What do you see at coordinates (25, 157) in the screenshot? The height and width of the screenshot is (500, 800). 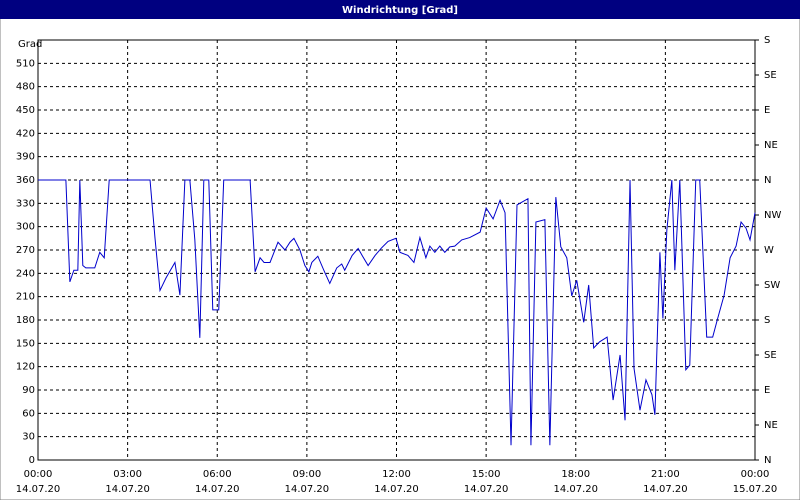 I see `y-tick-label: 390` at bounding box center [25, 157].